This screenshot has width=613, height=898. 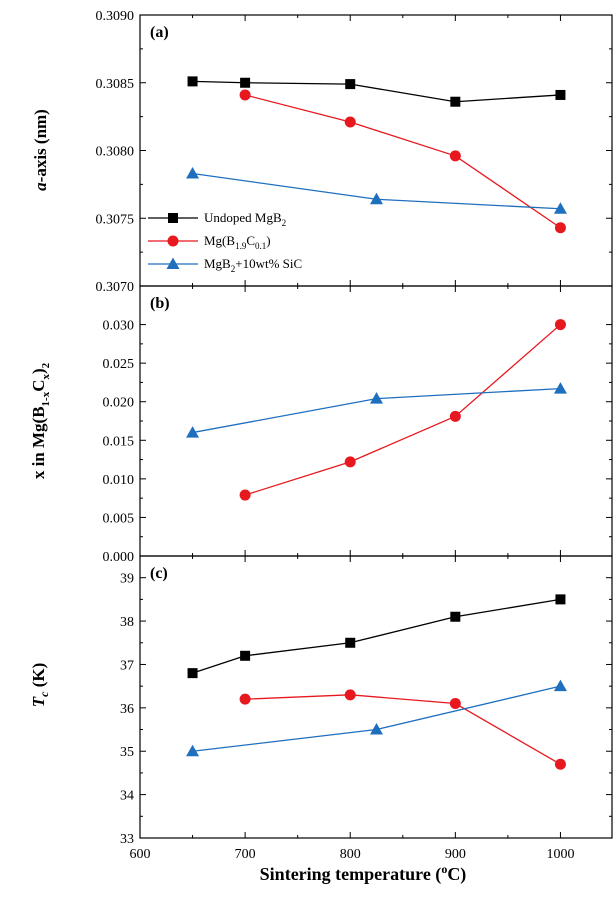 What do you see at coordinates (115, 84) in the screenshot?
I see `y-tick-label-a: 0.3085` at bounding box center [115, 84].